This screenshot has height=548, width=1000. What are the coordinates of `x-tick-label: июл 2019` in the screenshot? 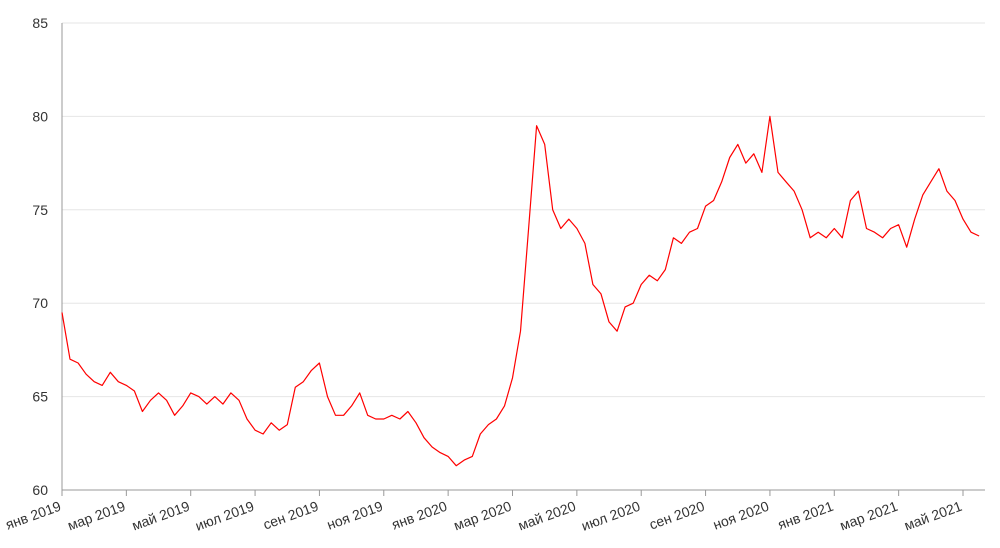 It's located at (224, 516).